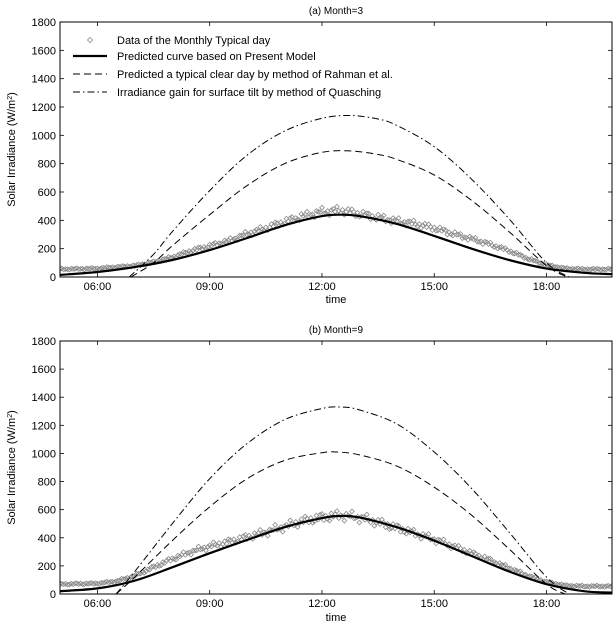  I want to click on y-axis-label: Solar Irradiance (W/m2), so click(12, 467).